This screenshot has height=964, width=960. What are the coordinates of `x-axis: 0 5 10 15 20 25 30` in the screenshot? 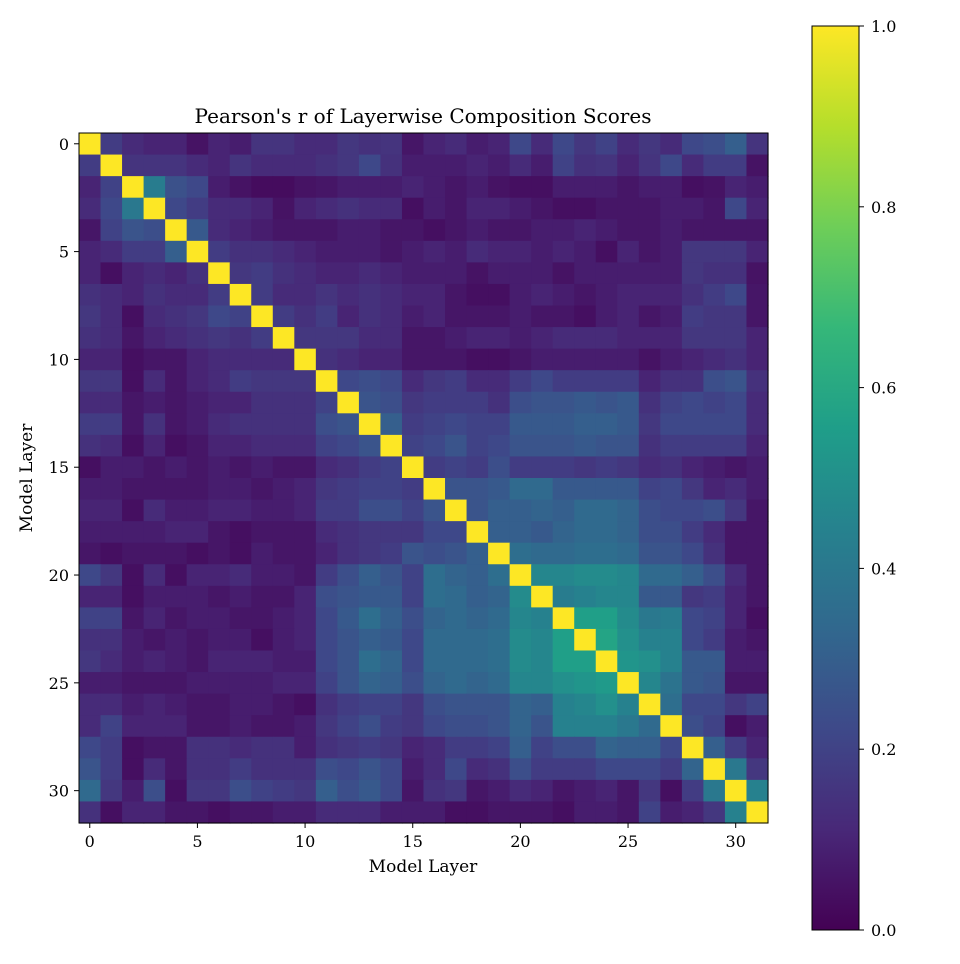 It's located at (415, 837).